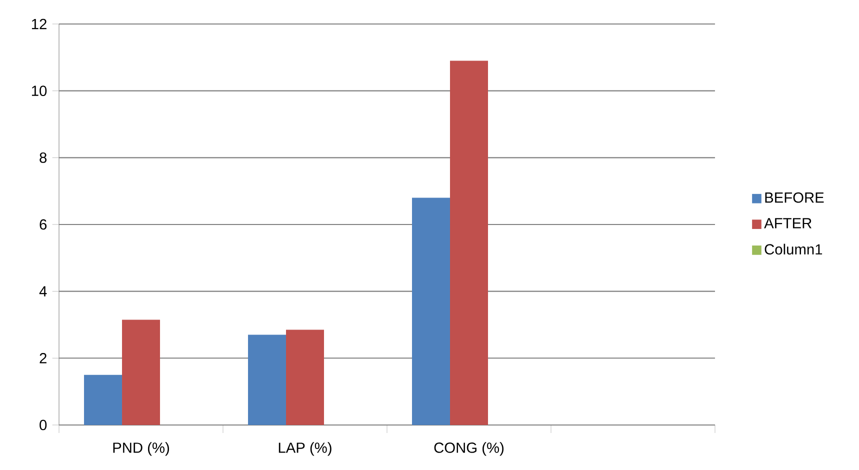 This screenshot has width=859, height=470. Describe the element at coordinates (39, 24) in the screenshot. I see `y-tick-label: 12` at that location.